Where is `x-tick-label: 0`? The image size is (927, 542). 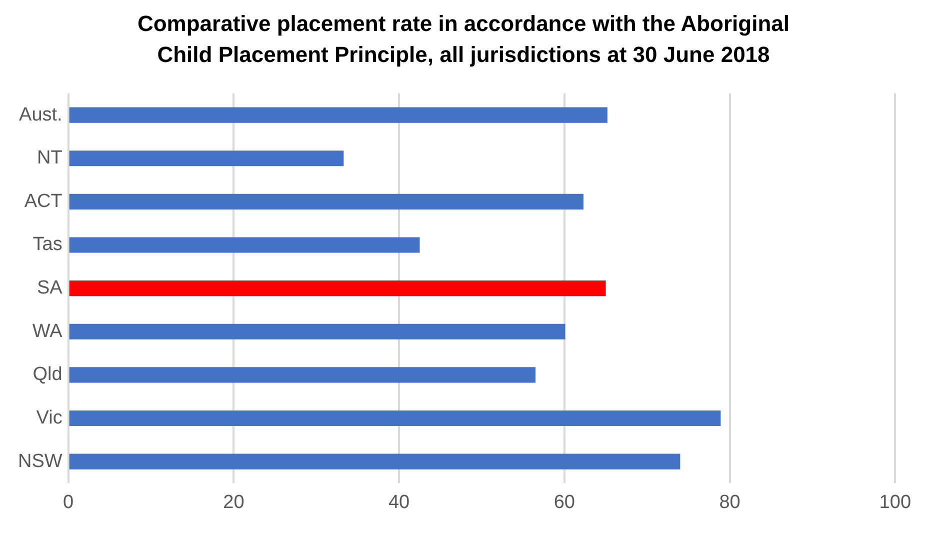
x-tick-label: 0 is located at coordinates (68, 502).